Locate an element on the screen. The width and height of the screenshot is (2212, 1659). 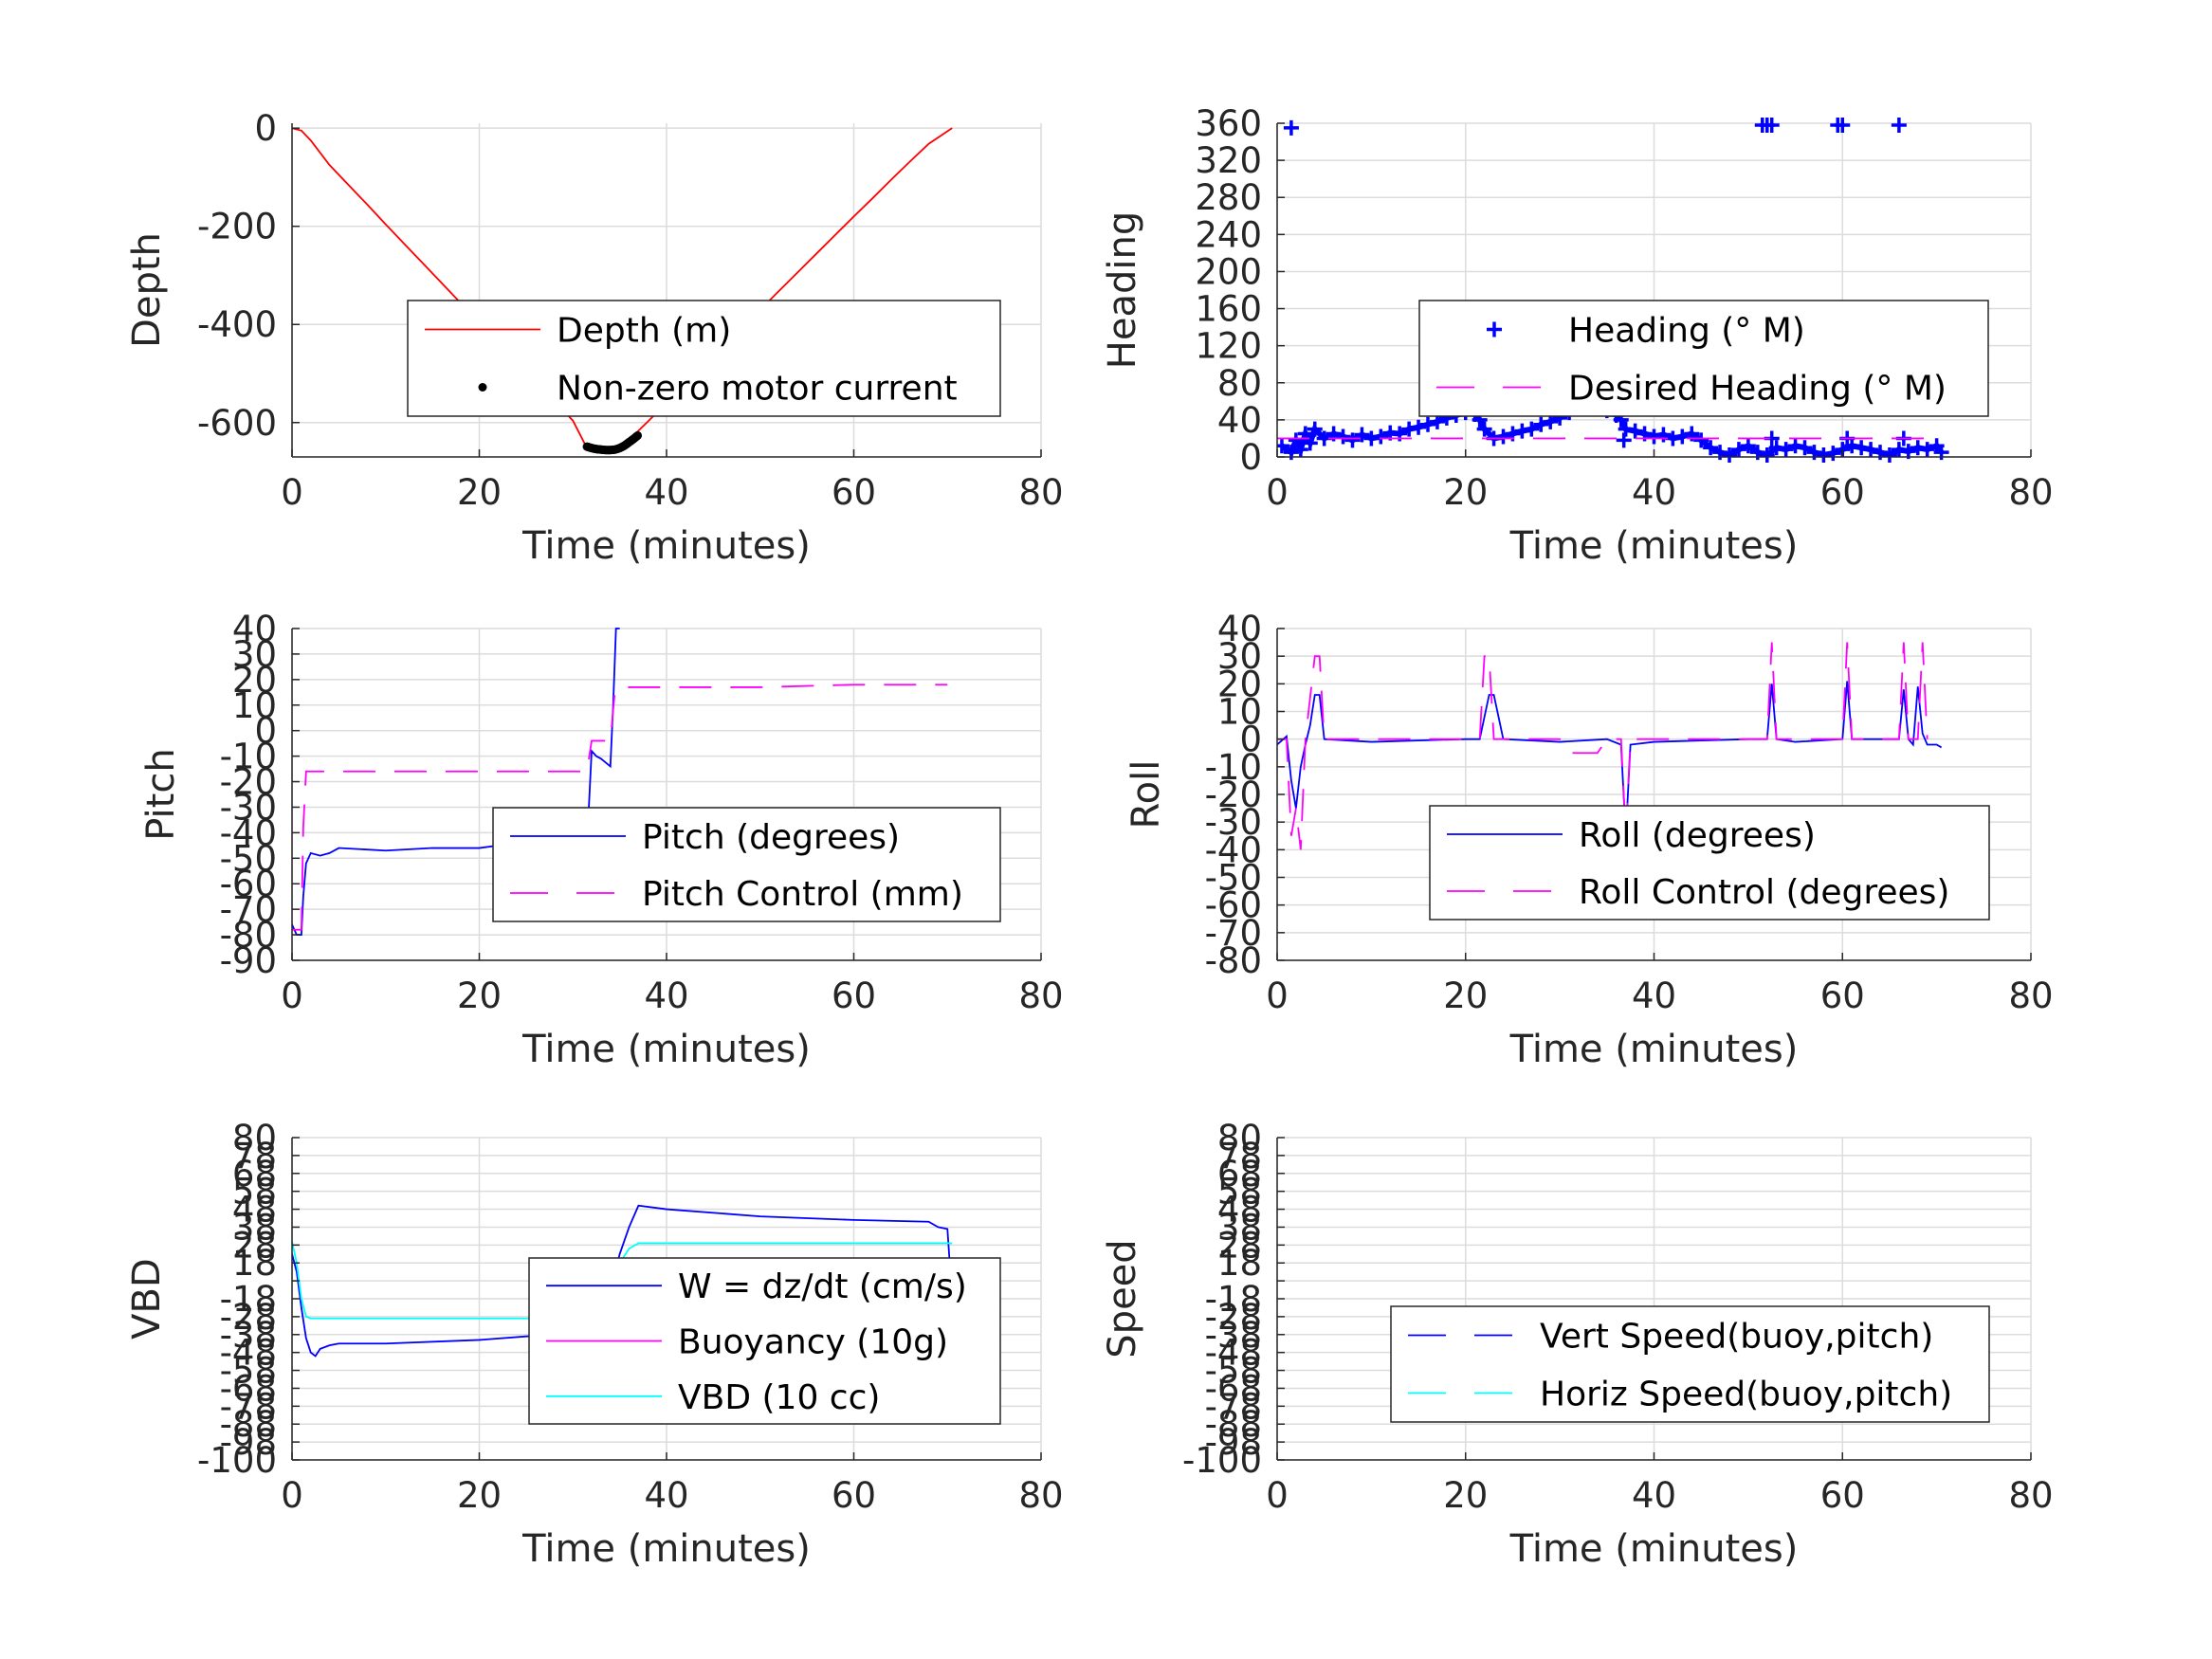
y-tick-label: -30 is located at coordinates (248, 807).